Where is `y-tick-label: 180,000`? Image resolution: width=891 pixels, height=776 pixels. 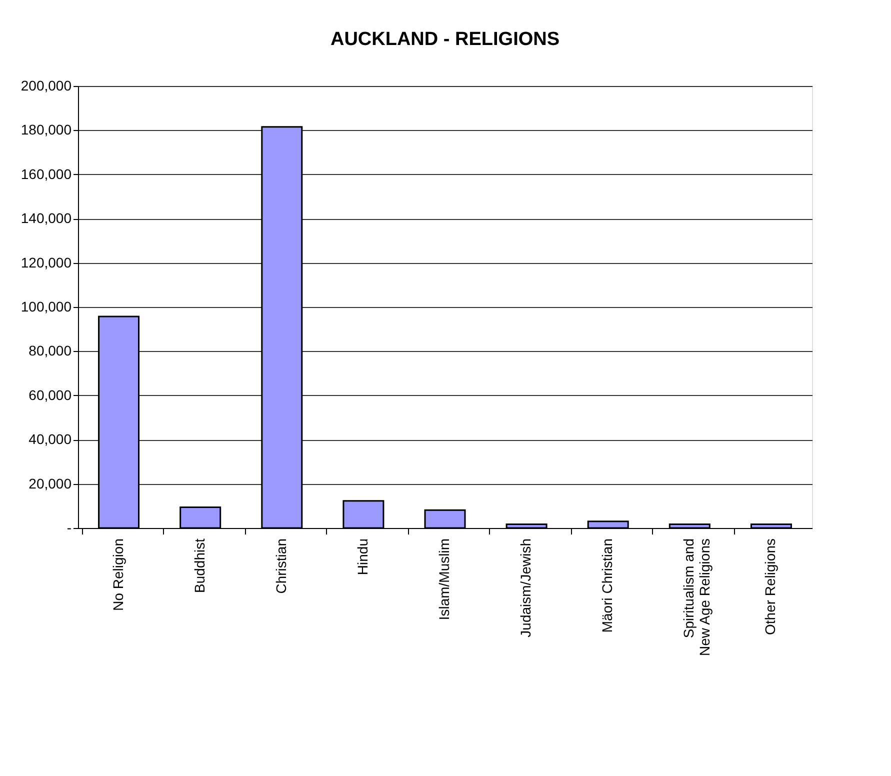
y-tick-label: 180,000 is located at coordinates (46, 130).